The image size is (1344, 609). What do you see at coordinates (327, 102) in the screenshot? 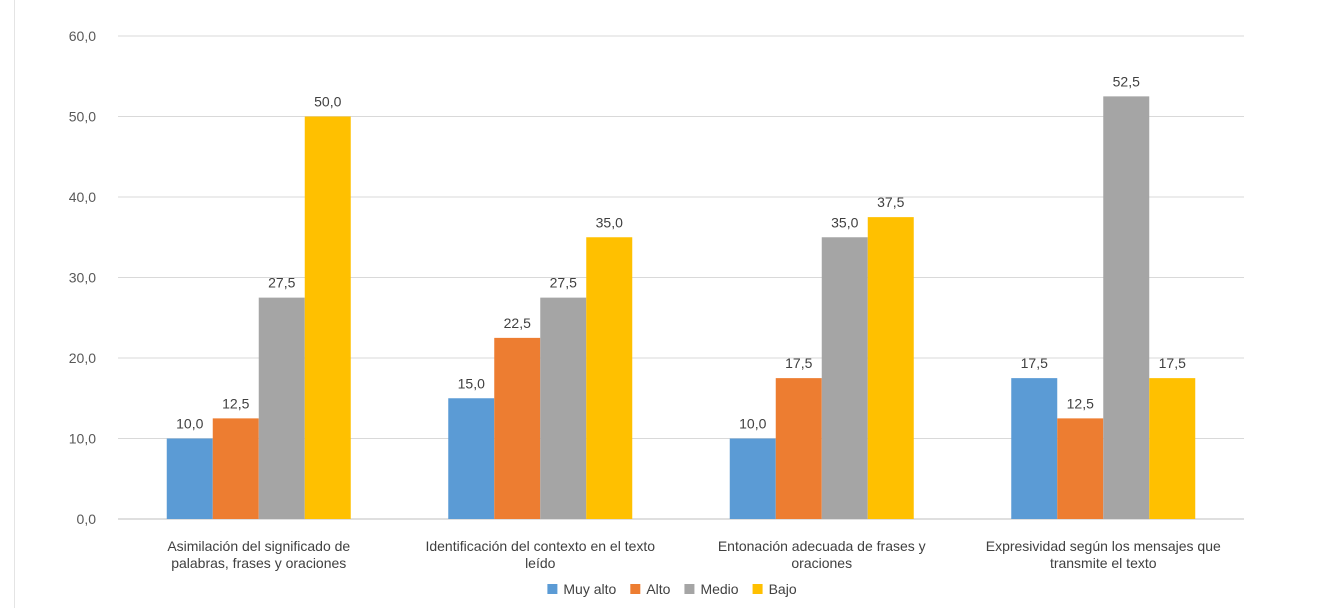
I see `data-label: 50,0` at bounding box center [327, 102].